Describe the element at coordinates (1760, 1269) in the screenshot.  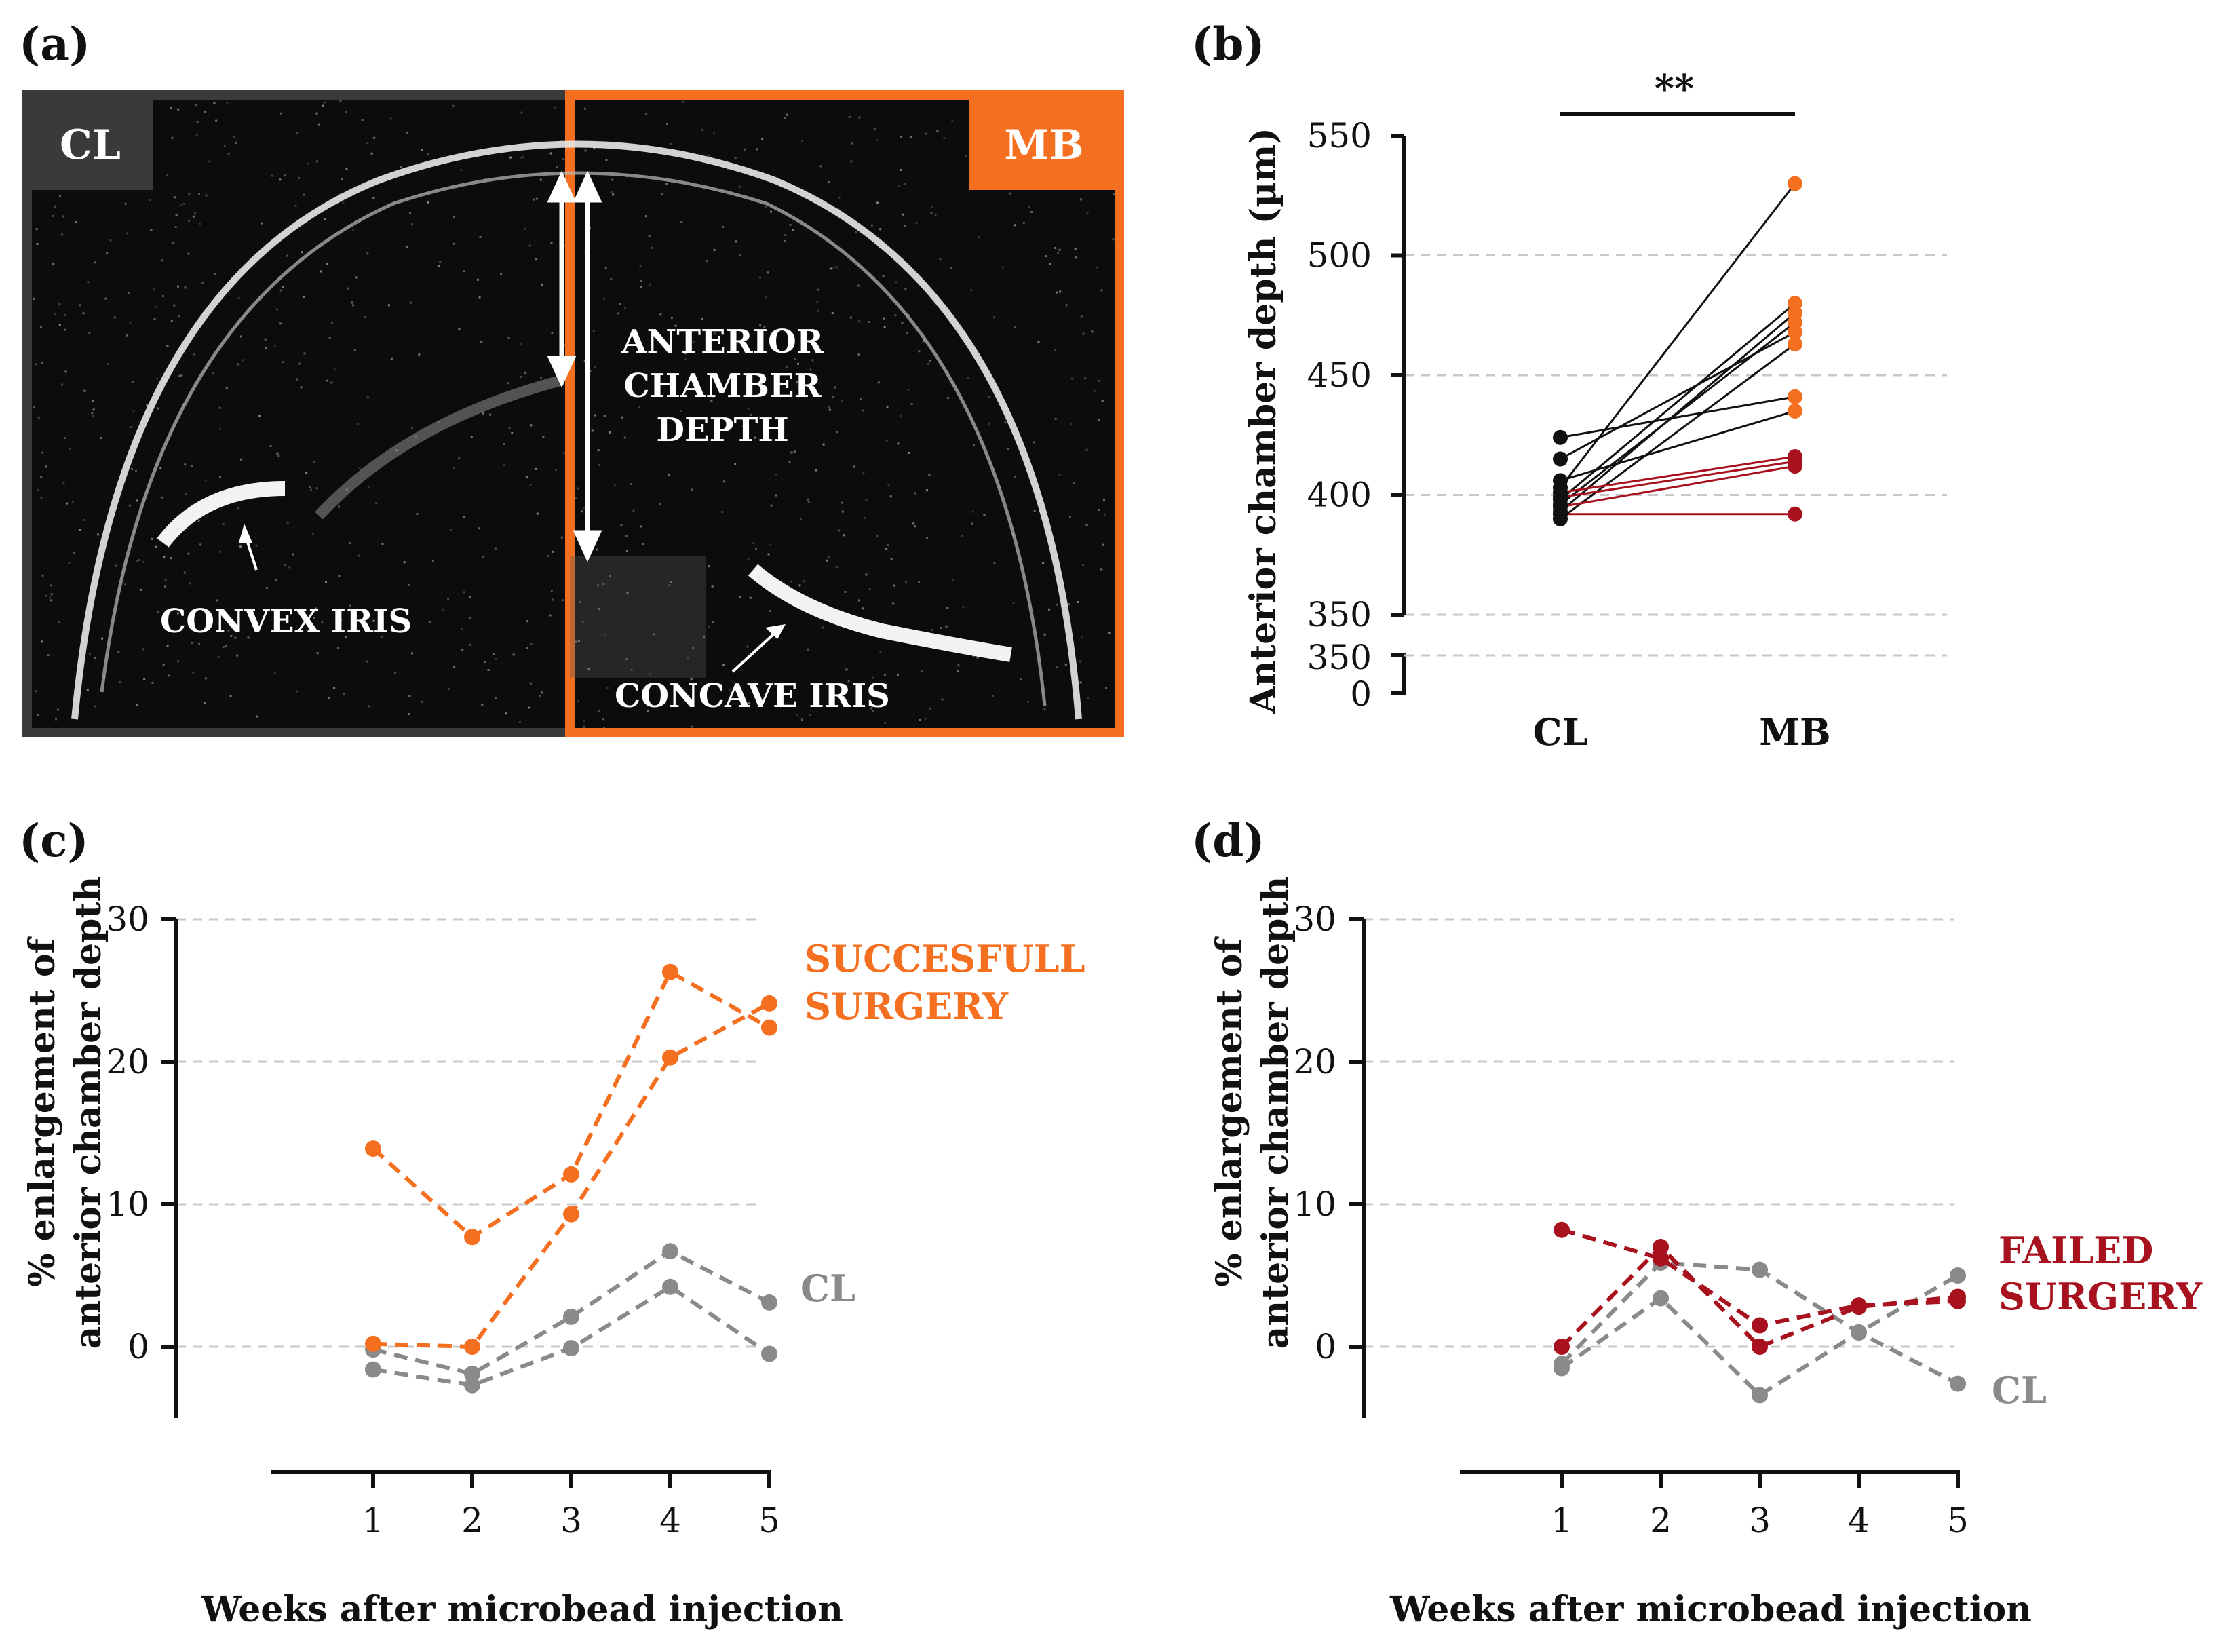
I see `panel-d-point-cl` at that location.